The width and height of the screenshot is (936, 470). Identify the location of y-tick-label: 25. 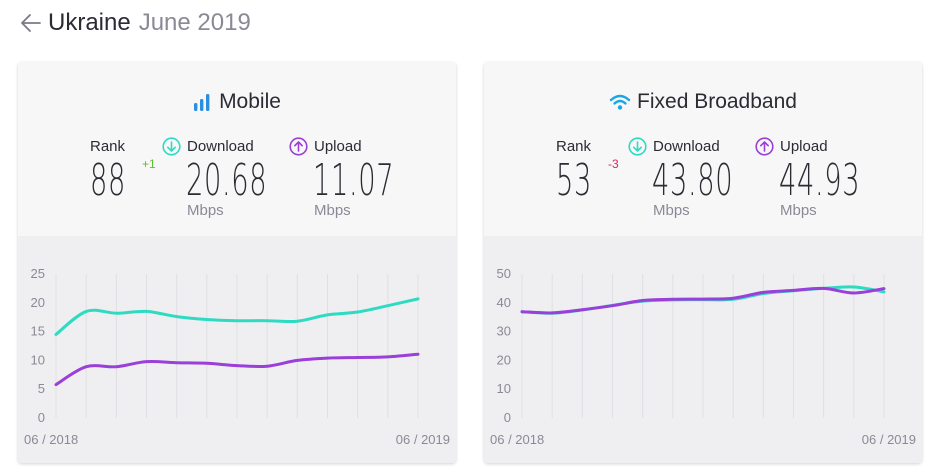
(38, 273).